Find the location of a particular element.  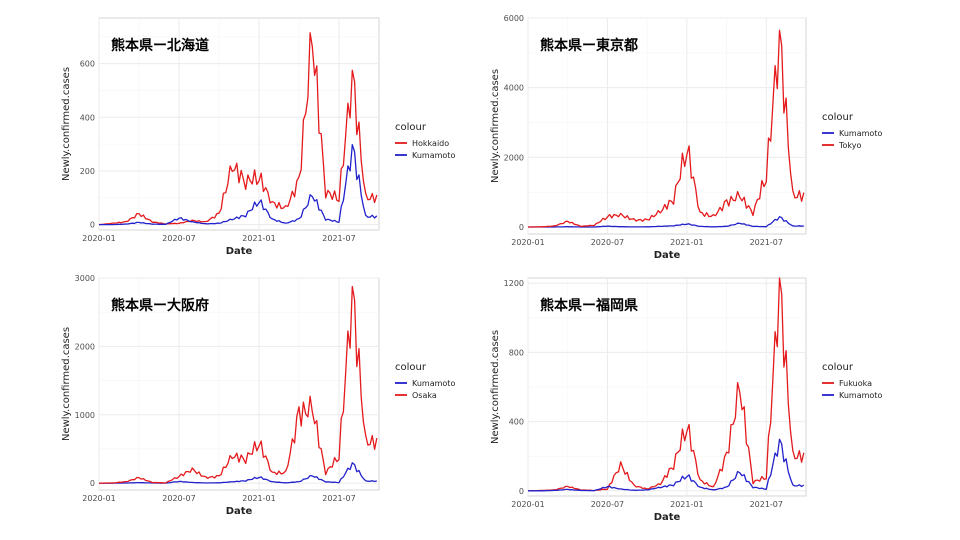

plot-area-hokkaido is located at coordinates (239, 124).